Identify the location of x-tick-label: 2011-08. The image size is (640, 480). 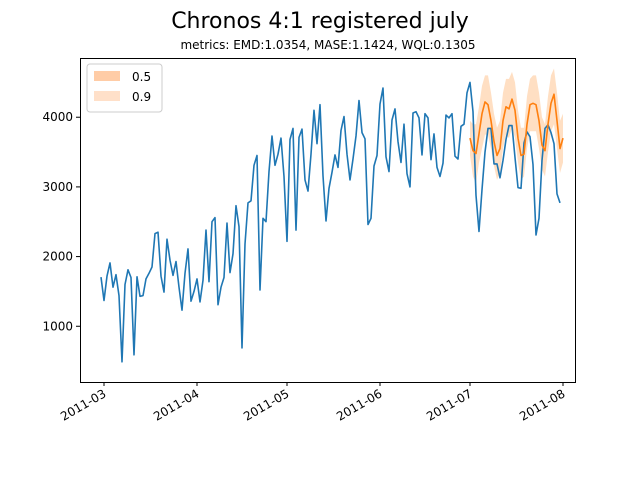
(542, 404).